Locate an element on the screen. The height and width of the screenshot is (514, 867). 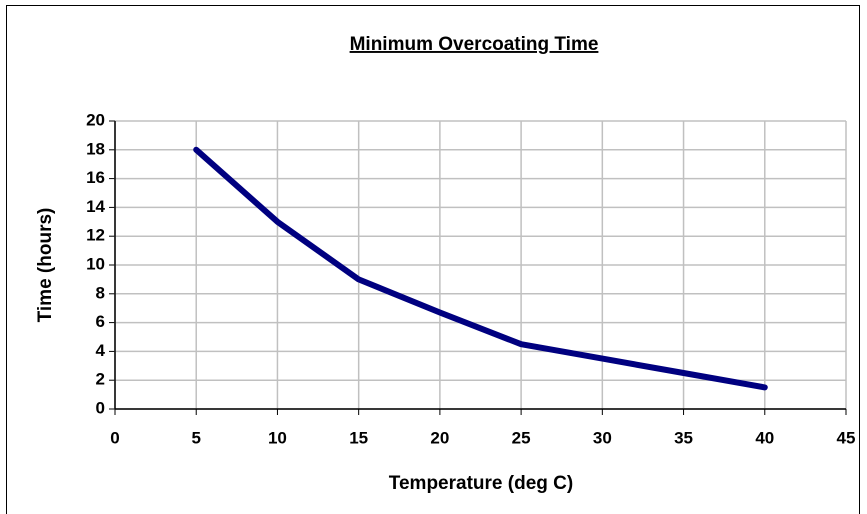
y-tick-label: 2 is located at coordinates (100, 379).